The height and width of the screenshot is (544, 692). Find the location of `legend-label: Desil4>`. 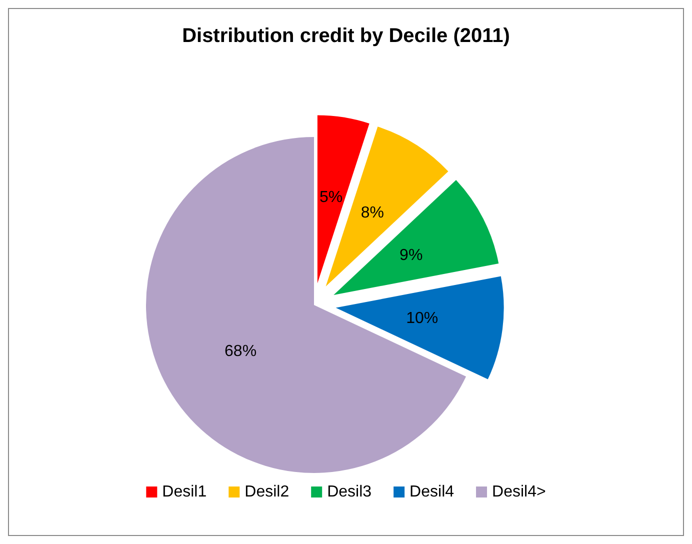

legend-label: Desil4> is located at coordinates (519, 492).